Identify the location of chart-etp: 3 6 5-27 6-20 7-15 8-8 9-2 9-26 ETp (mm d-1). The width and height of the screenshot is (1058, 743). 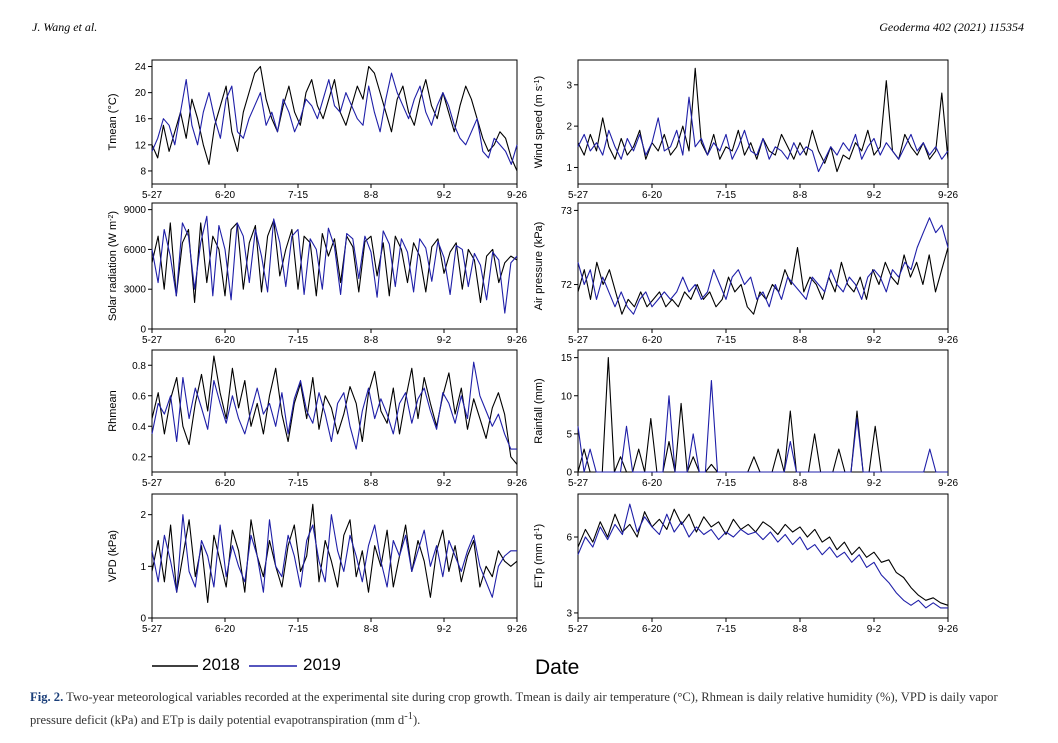
(745, 564).